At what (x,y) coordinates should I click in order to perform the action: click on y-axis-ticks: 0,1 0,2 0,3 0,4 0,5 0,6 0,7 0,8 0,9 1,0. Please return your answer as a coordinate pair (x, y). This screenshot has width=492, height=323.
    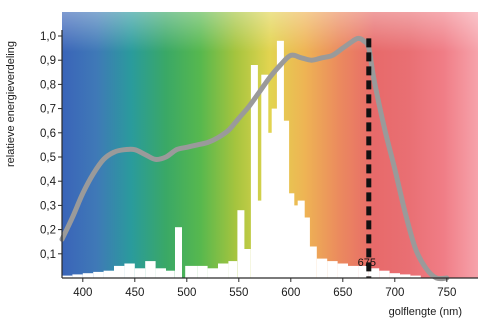
    Looking at the image, I should click on (51, 146).